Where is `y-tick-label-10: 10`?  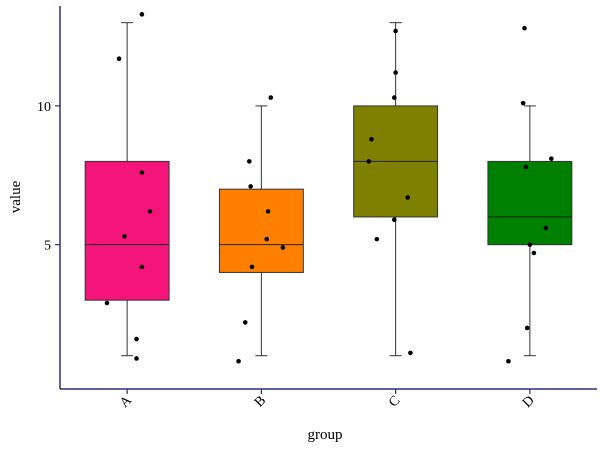
y-tick-label-10: 10 is located at coordinates (44, 107).